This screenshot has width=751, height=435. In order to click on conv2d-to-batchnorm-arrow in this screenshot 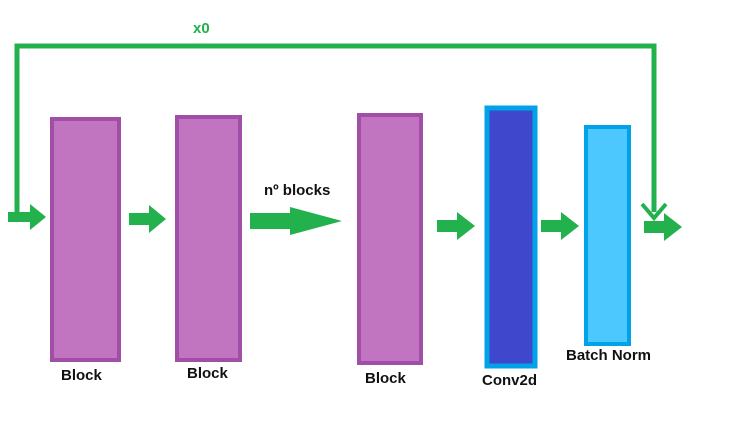, I will do `click(560, 226)`.